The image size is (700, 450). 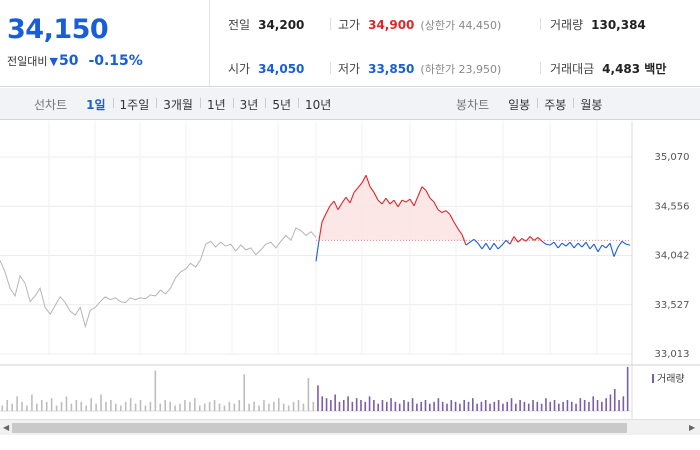 What do you see at coordinates (27, 61) in the screenshot?
I see `change-label: 전일대비` at bounding box center [27, 61].